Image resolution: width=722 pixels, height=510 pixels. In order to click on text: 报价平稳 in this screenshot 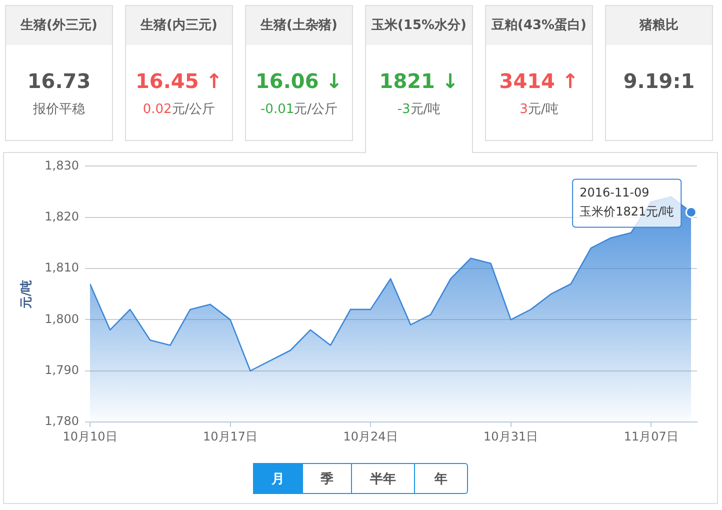, I will do `click(59, 109)`.